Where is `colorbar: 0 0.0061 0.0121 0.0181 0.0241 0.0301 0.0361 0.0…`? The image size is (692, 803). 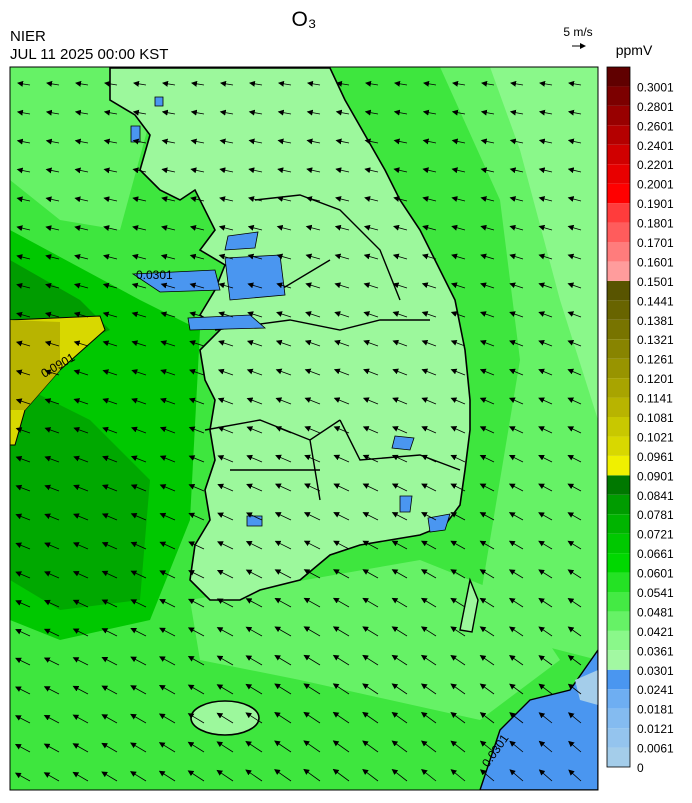 colorbar: 0 0.0061 0.0121 0.0181 0.0241 0.0301 0.0361 0.0… is located at coordinates (640, 420).